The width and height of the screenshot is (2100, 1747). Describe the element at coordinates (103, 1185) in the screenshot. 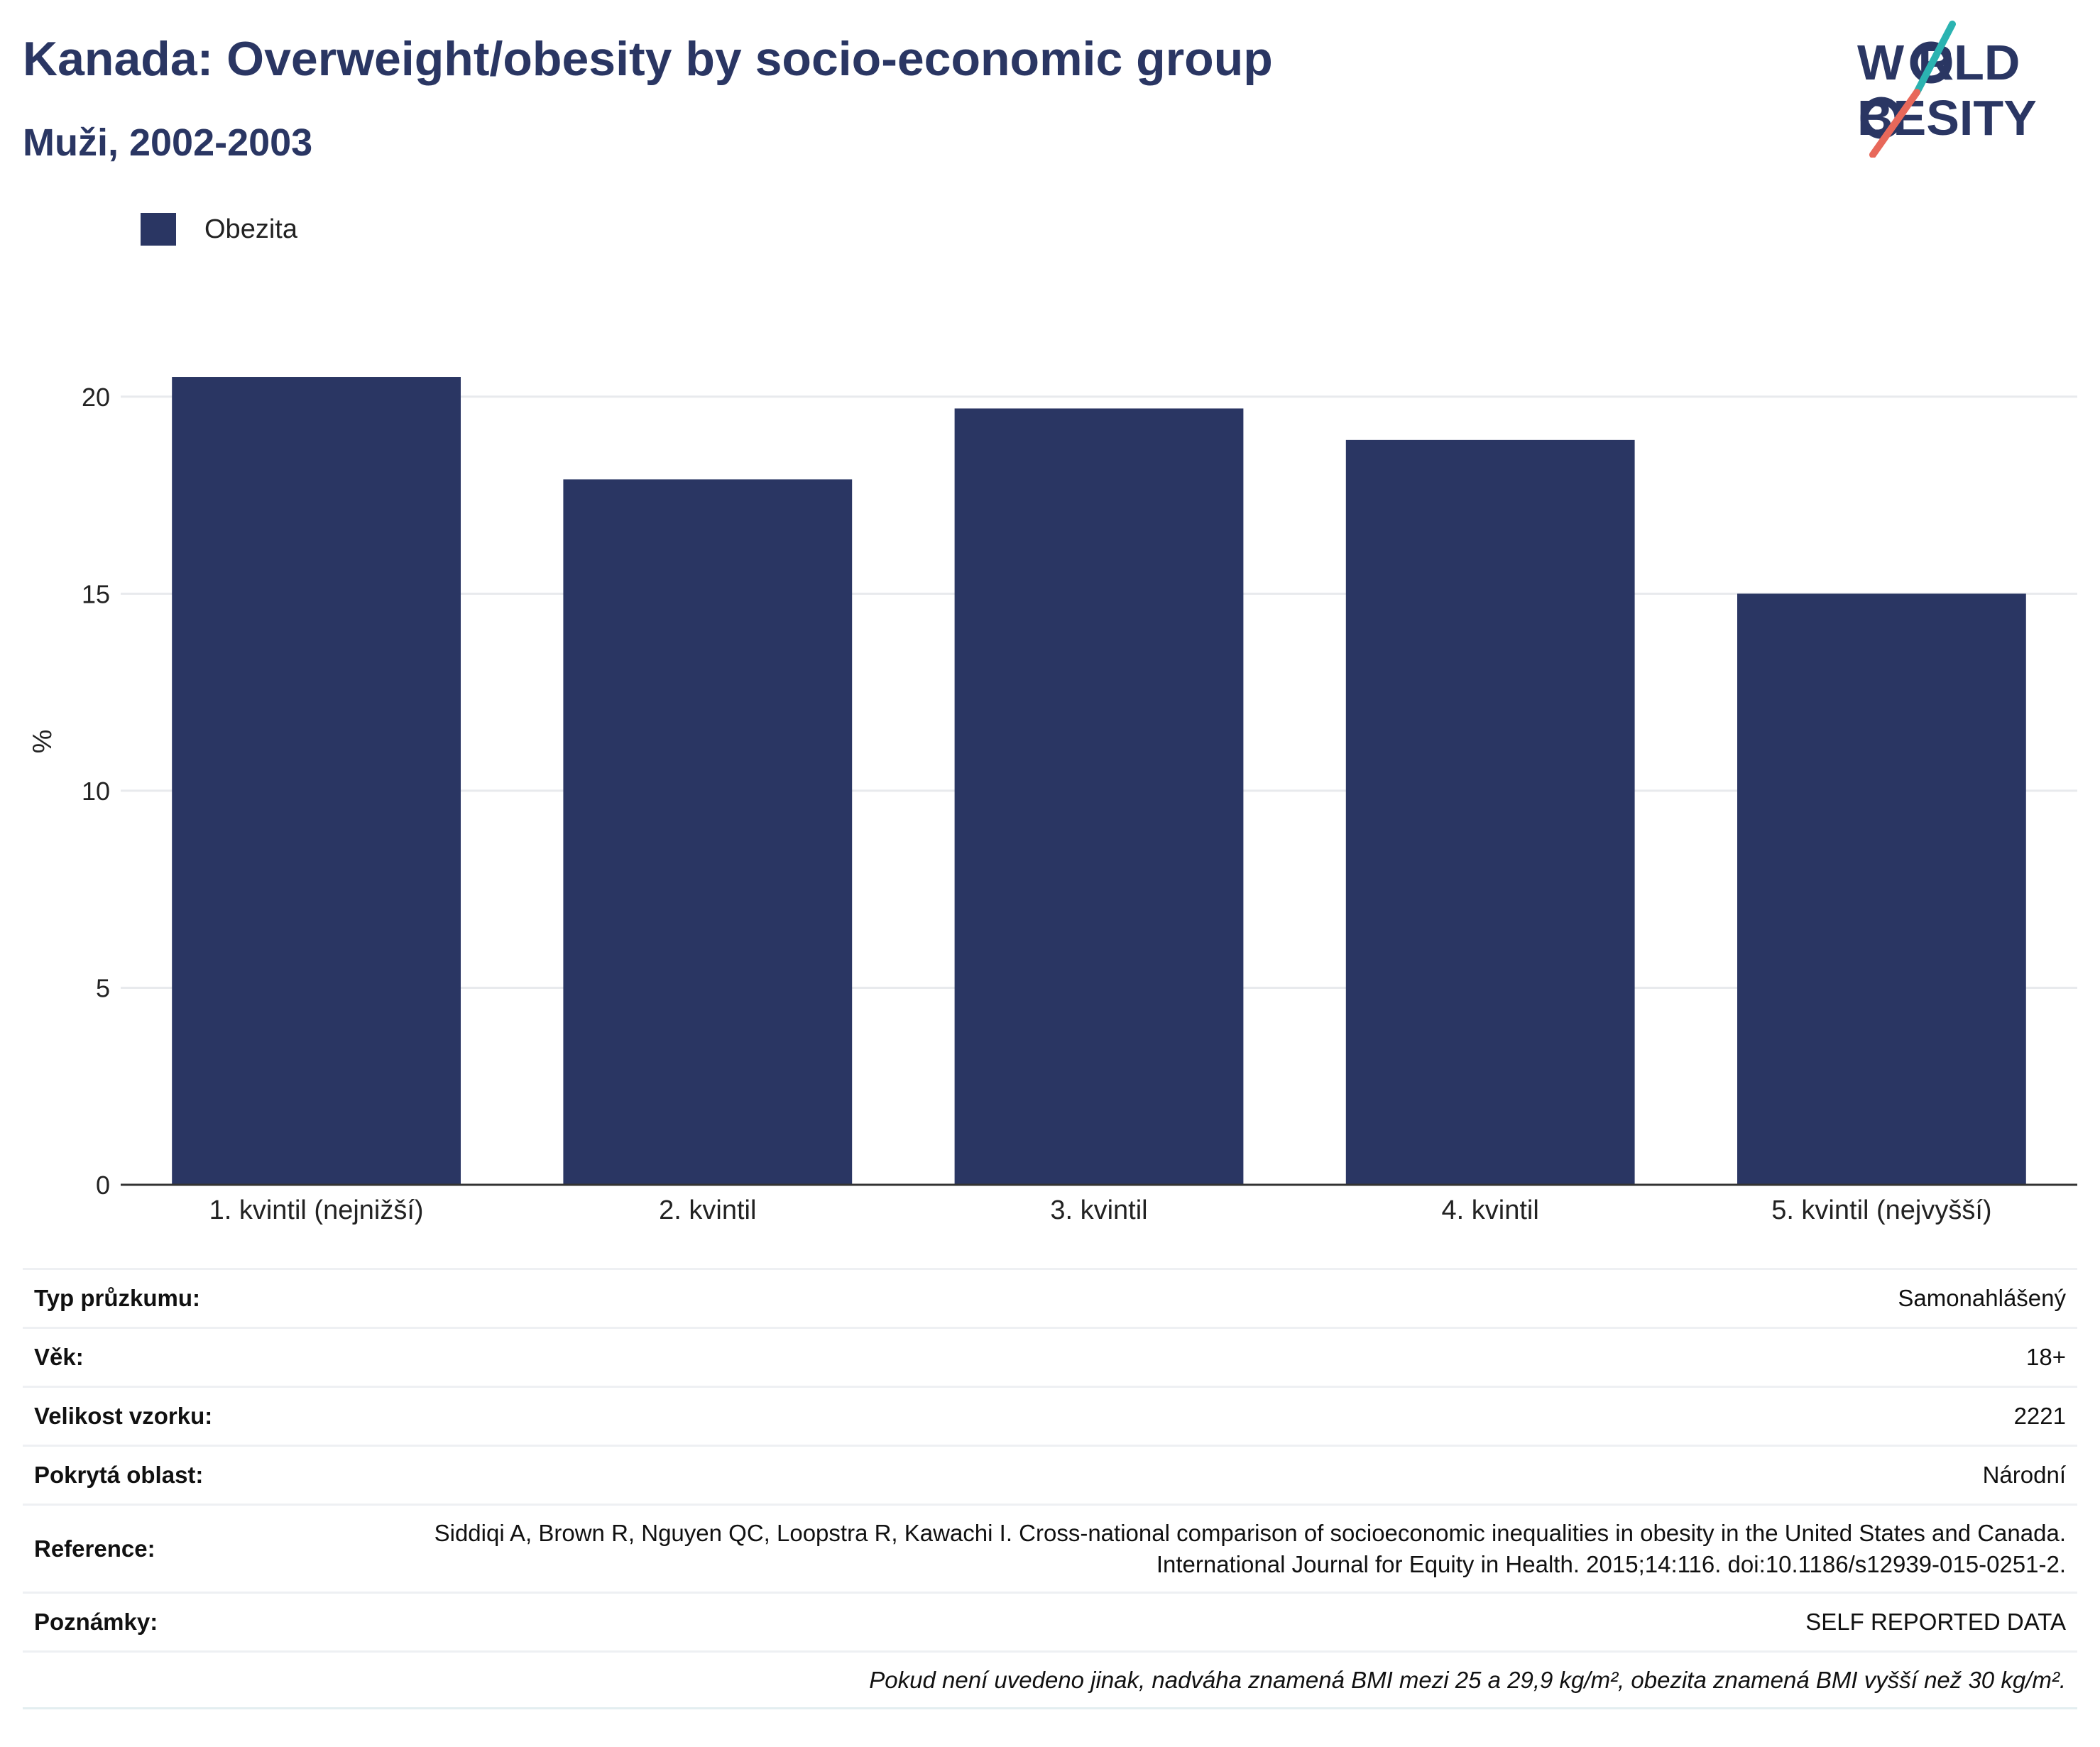

I see `y-tick-label: 0` at that location.